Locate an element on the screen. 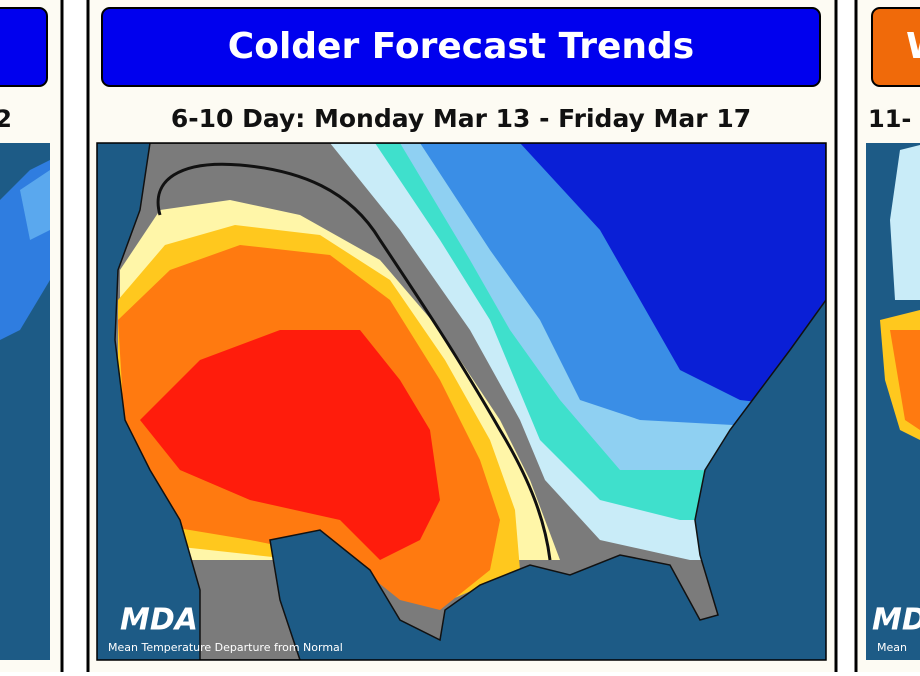  subtitle: 6-10 Day: Monday Mar 13 - Friday Mar 17 is located at coordinates (461, 118).